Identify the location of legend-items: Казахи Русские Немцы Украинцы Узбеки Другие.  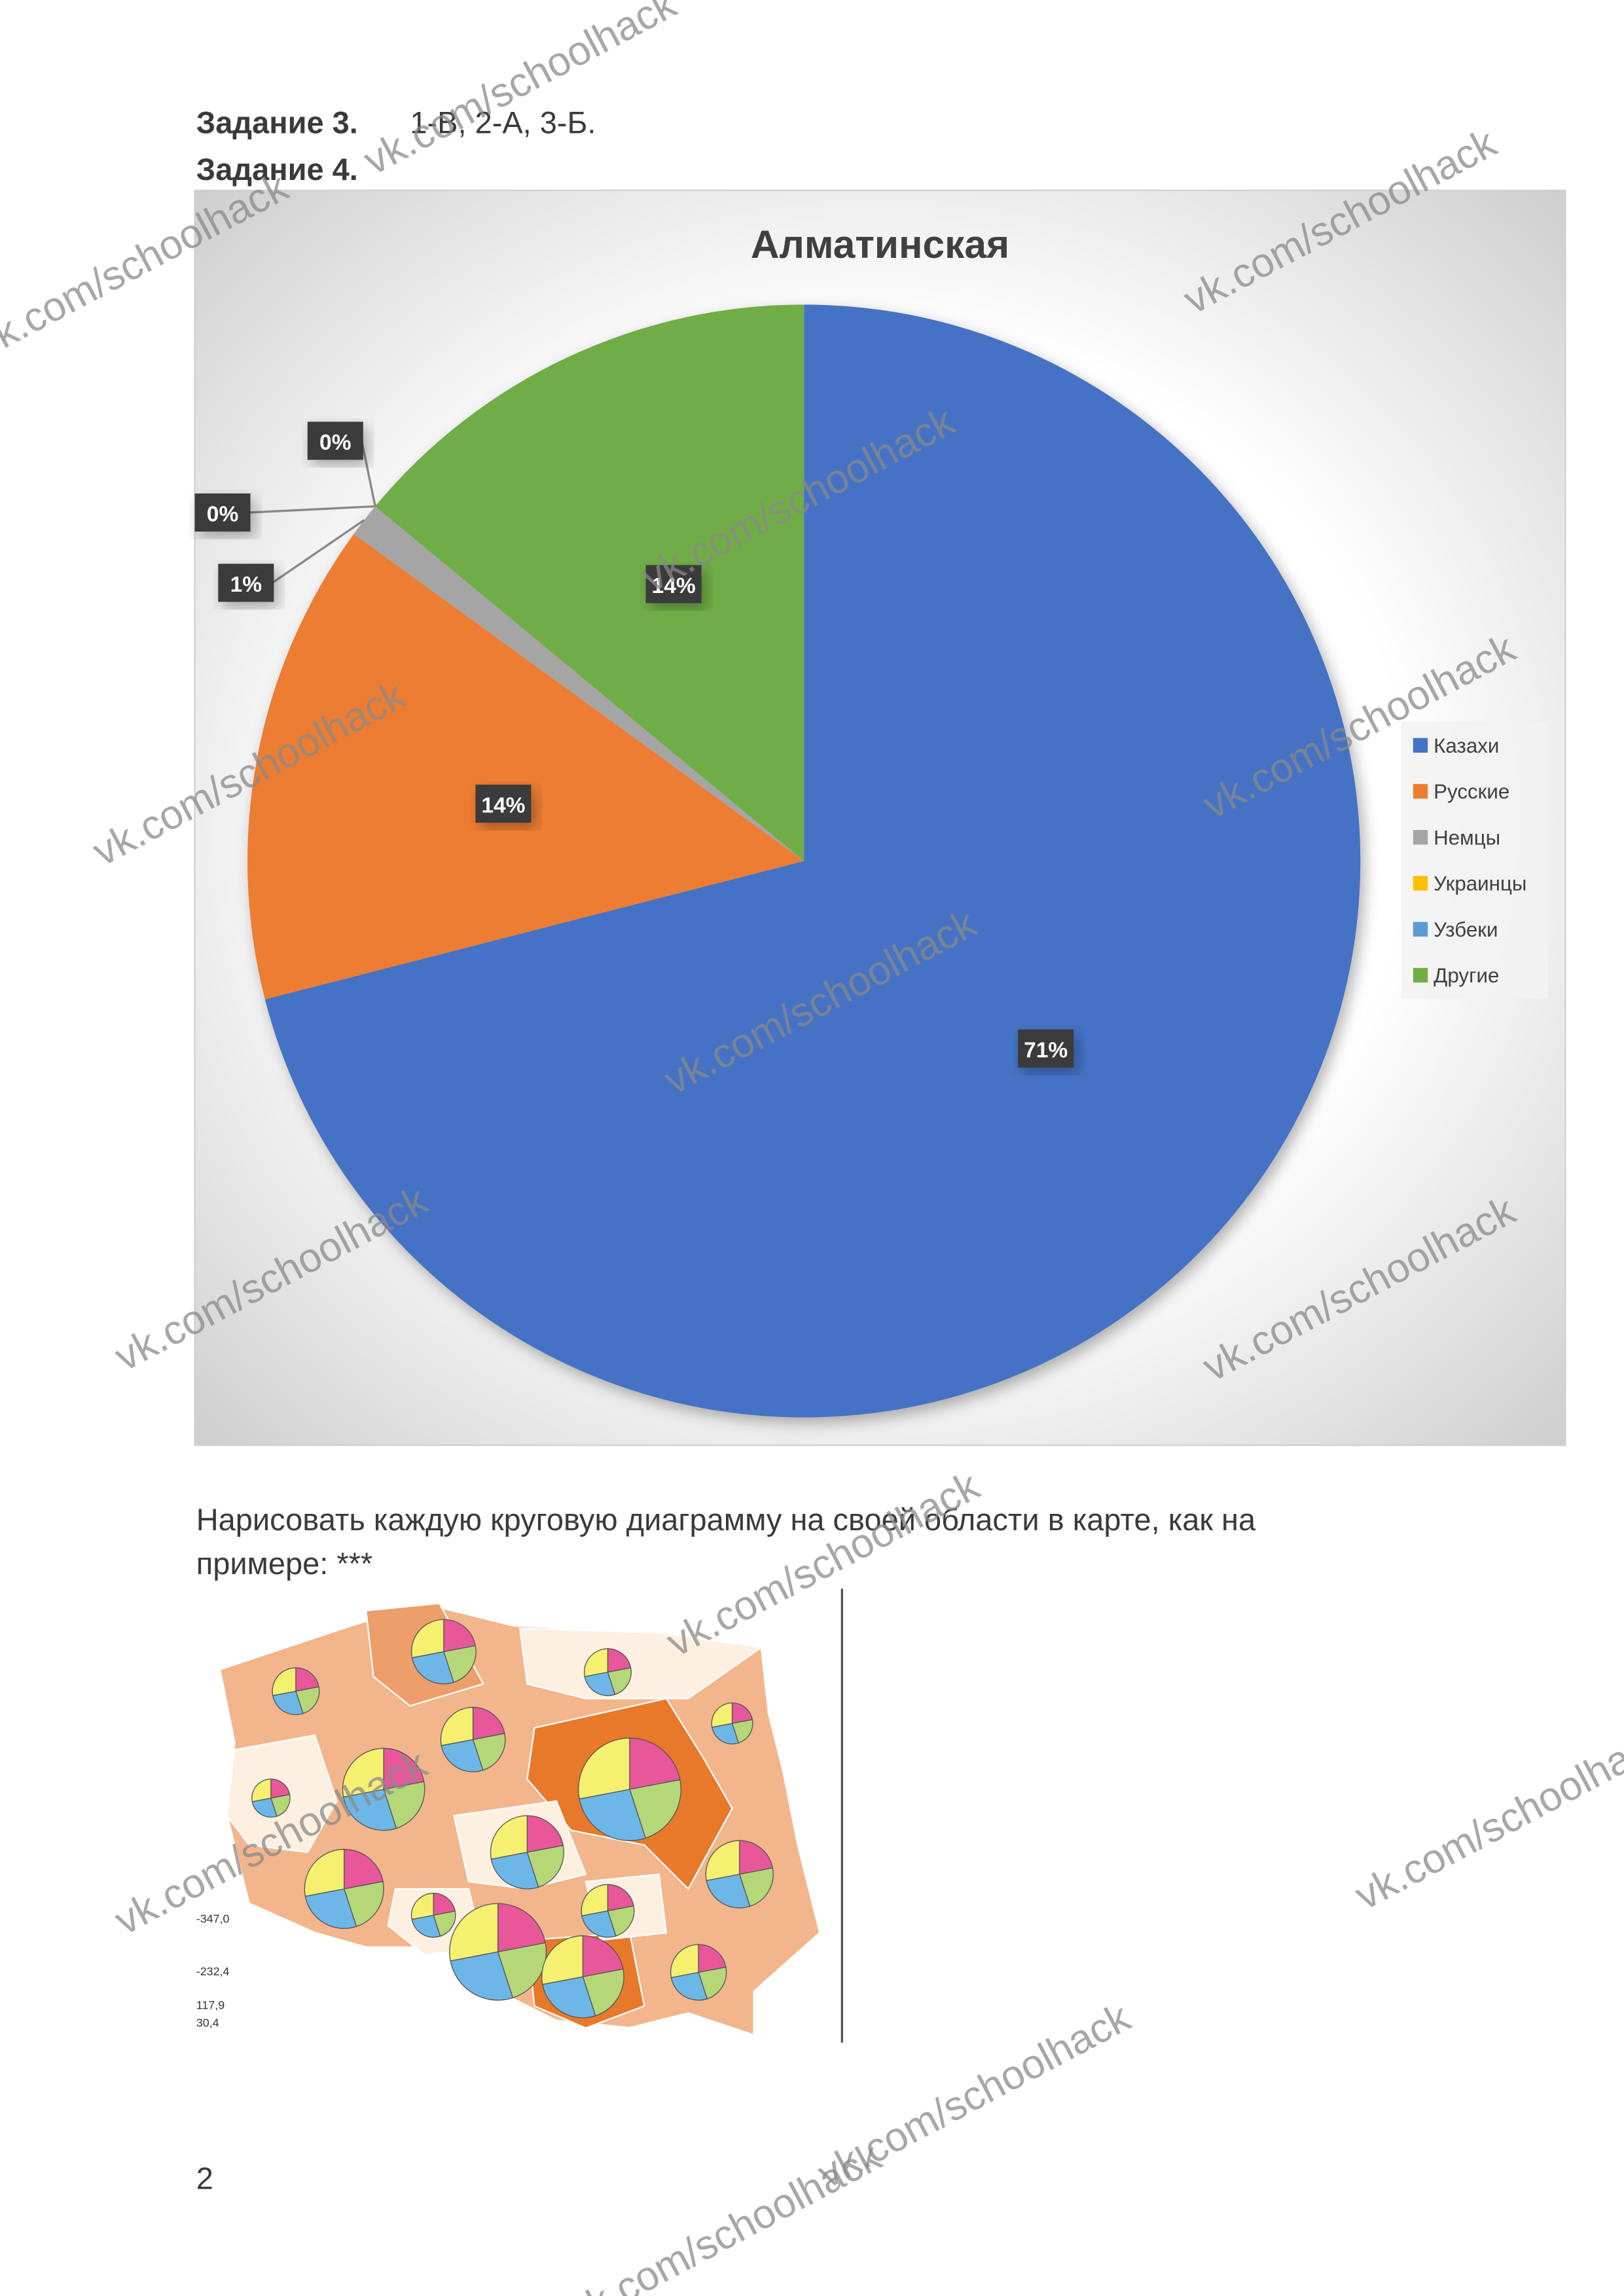
(1470, 860).